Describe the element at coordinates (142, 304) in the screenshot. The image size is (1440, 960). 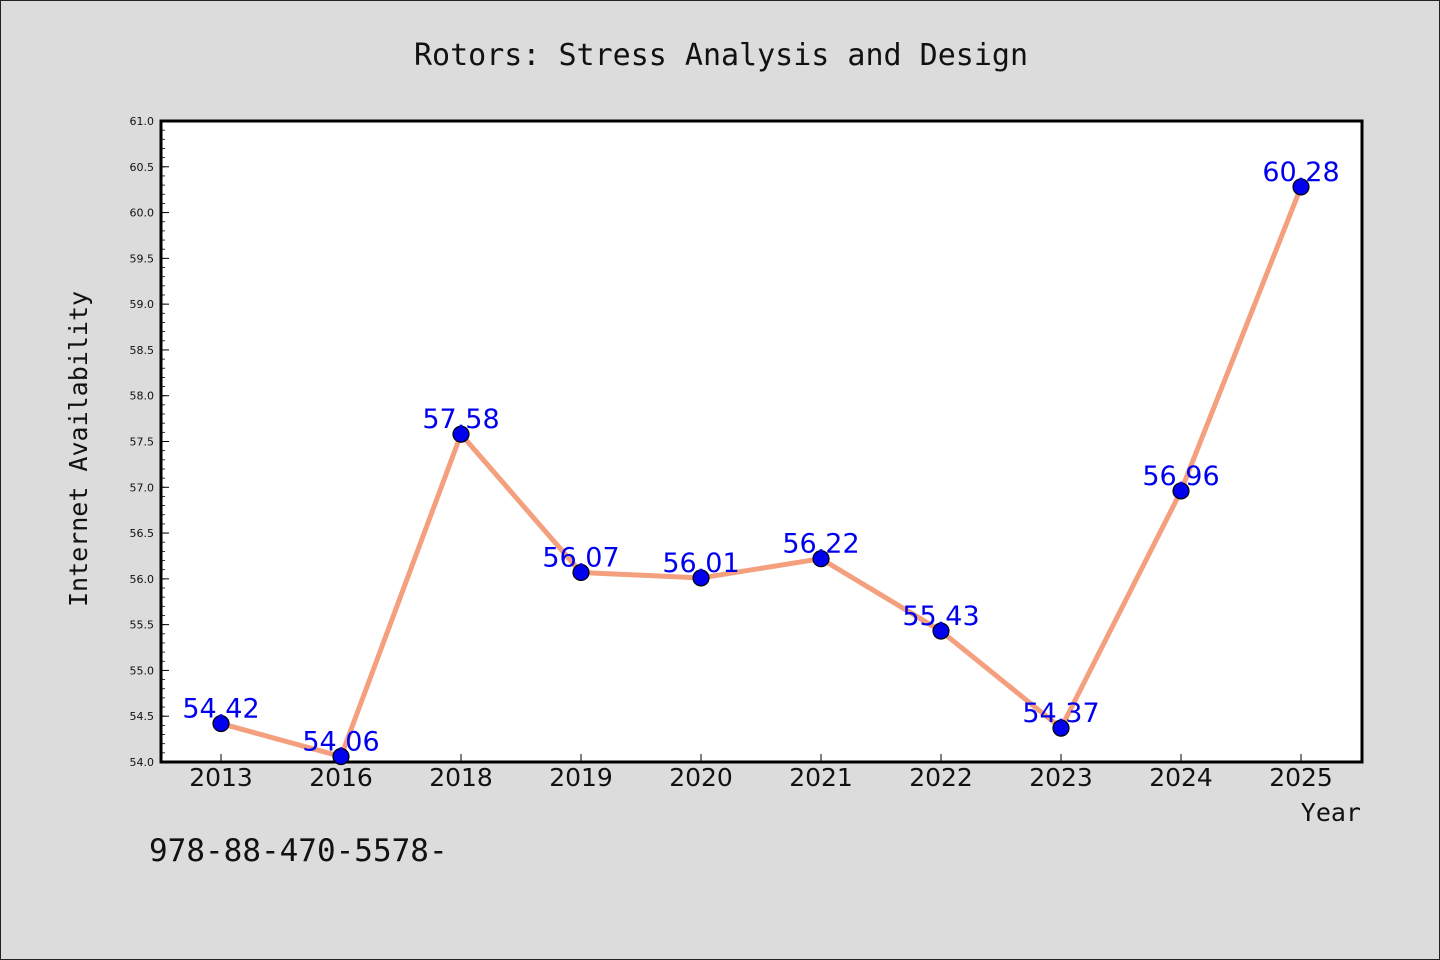
I see `y-tick-label: 59.0` at that location.